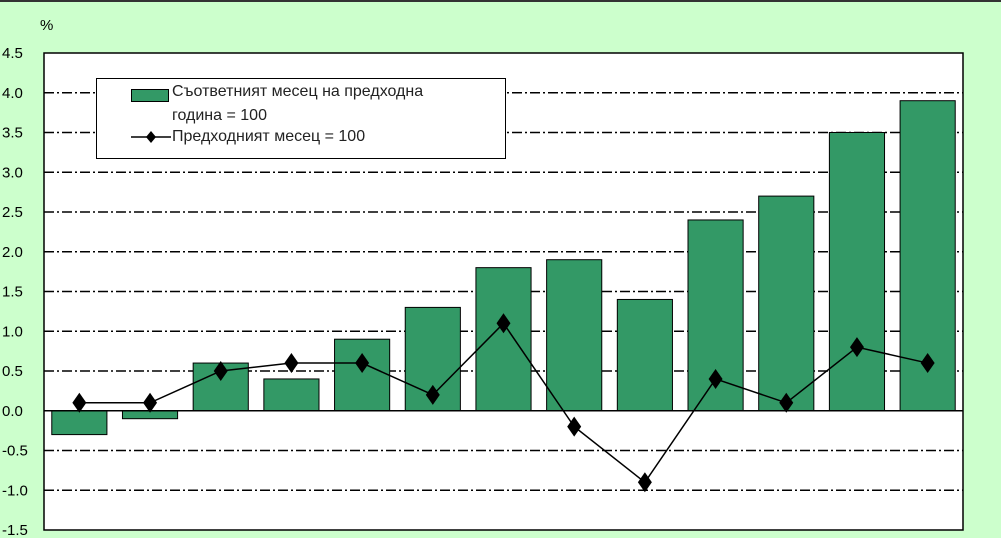  Describe the element at coordinates (12, 212) in the screenshot. I see `y-tick-label: 2.5` at that location.